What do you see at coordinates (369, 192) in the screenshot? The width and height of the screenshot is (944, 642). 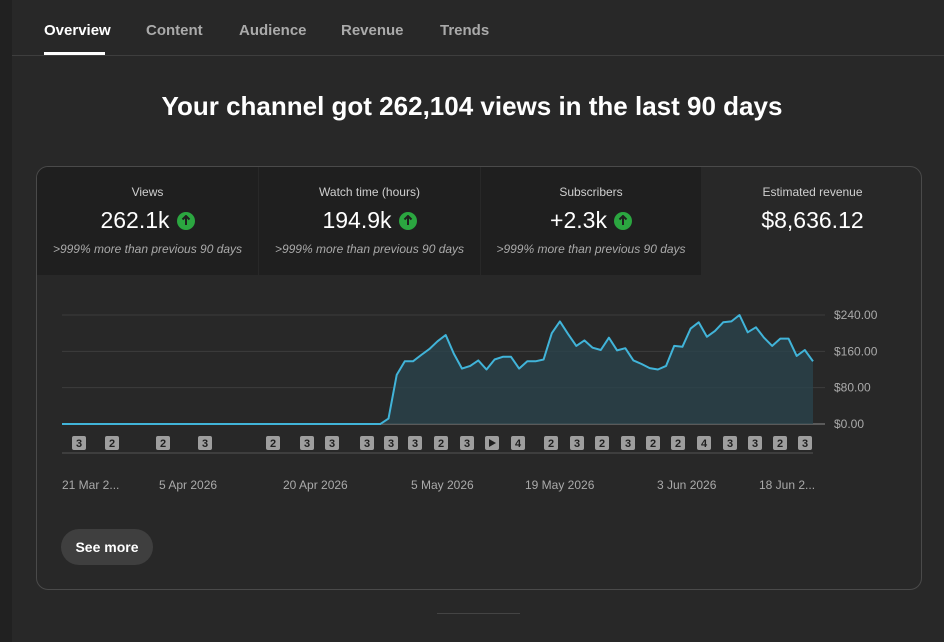 I see `metric-label: Watch time (hours)` at bounding box center [369, 192].